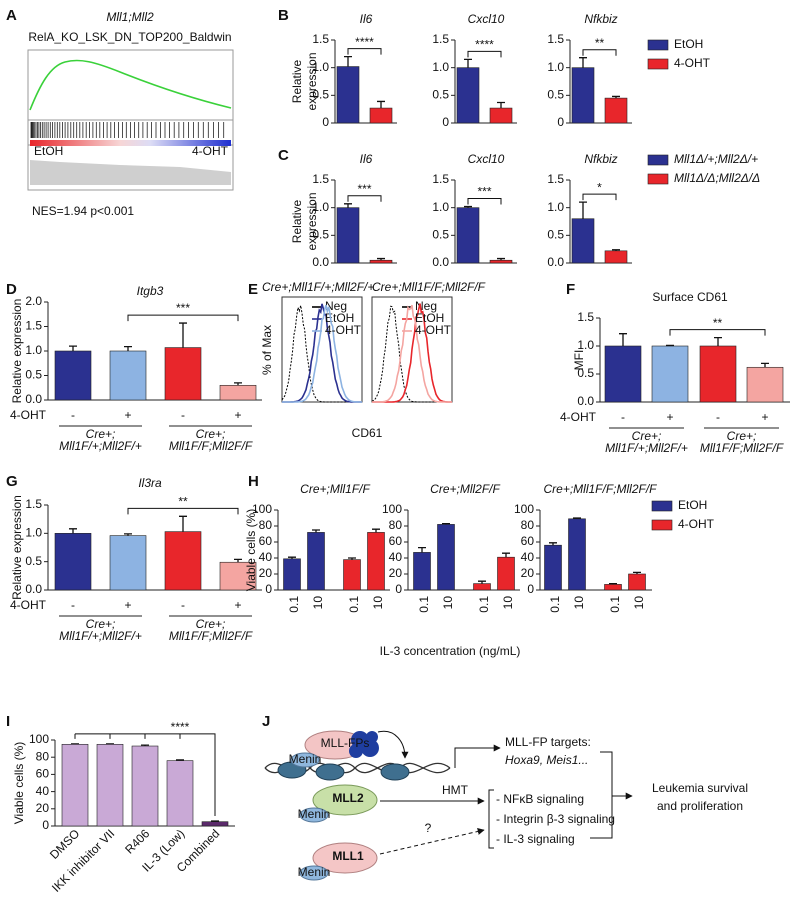  I want to click on y-axis-label: Relative, so click(297, 222).